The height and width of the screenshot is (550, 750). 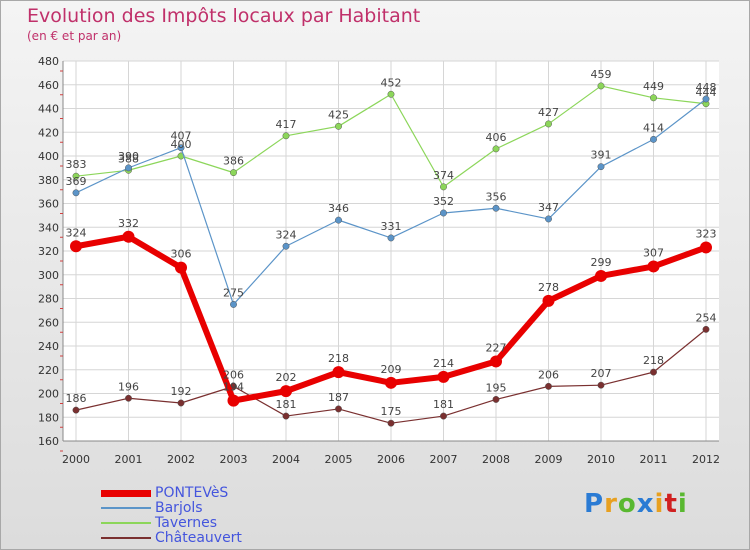 What do you see at coordinates (48, 156) in the screenshot?
I see `y-tick-label: 400` at bounding box center [48, 156].